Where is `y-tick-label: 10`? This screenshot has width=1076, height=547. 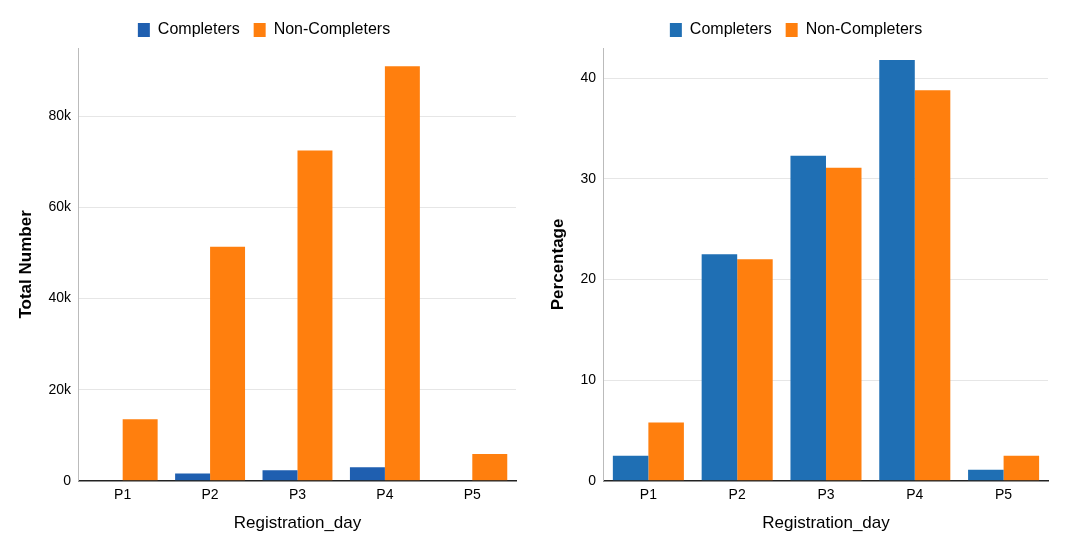
y-tick-label: 10 is located at coordinates (588, 379).